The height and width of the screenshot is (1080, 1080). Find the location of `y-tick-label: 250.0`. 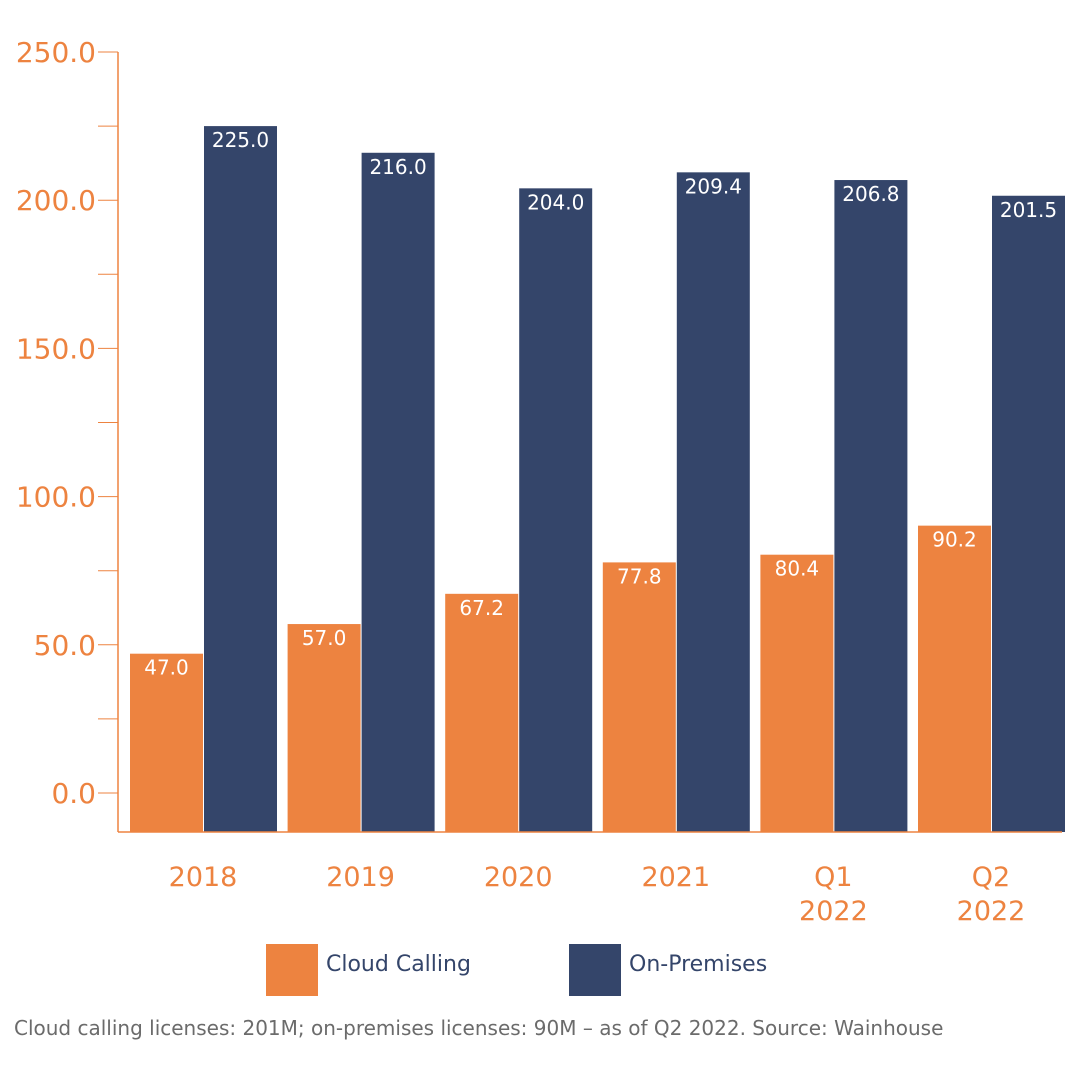

y-tick-label: 250.0 is located at coordinates (56, 52).